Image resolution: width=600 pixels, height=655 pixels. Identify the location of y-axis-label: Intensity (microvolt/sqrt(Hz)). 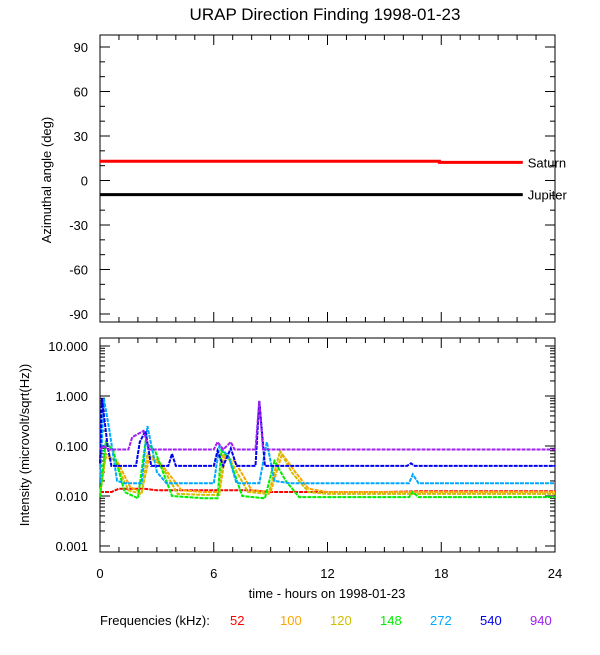
(24, 445).